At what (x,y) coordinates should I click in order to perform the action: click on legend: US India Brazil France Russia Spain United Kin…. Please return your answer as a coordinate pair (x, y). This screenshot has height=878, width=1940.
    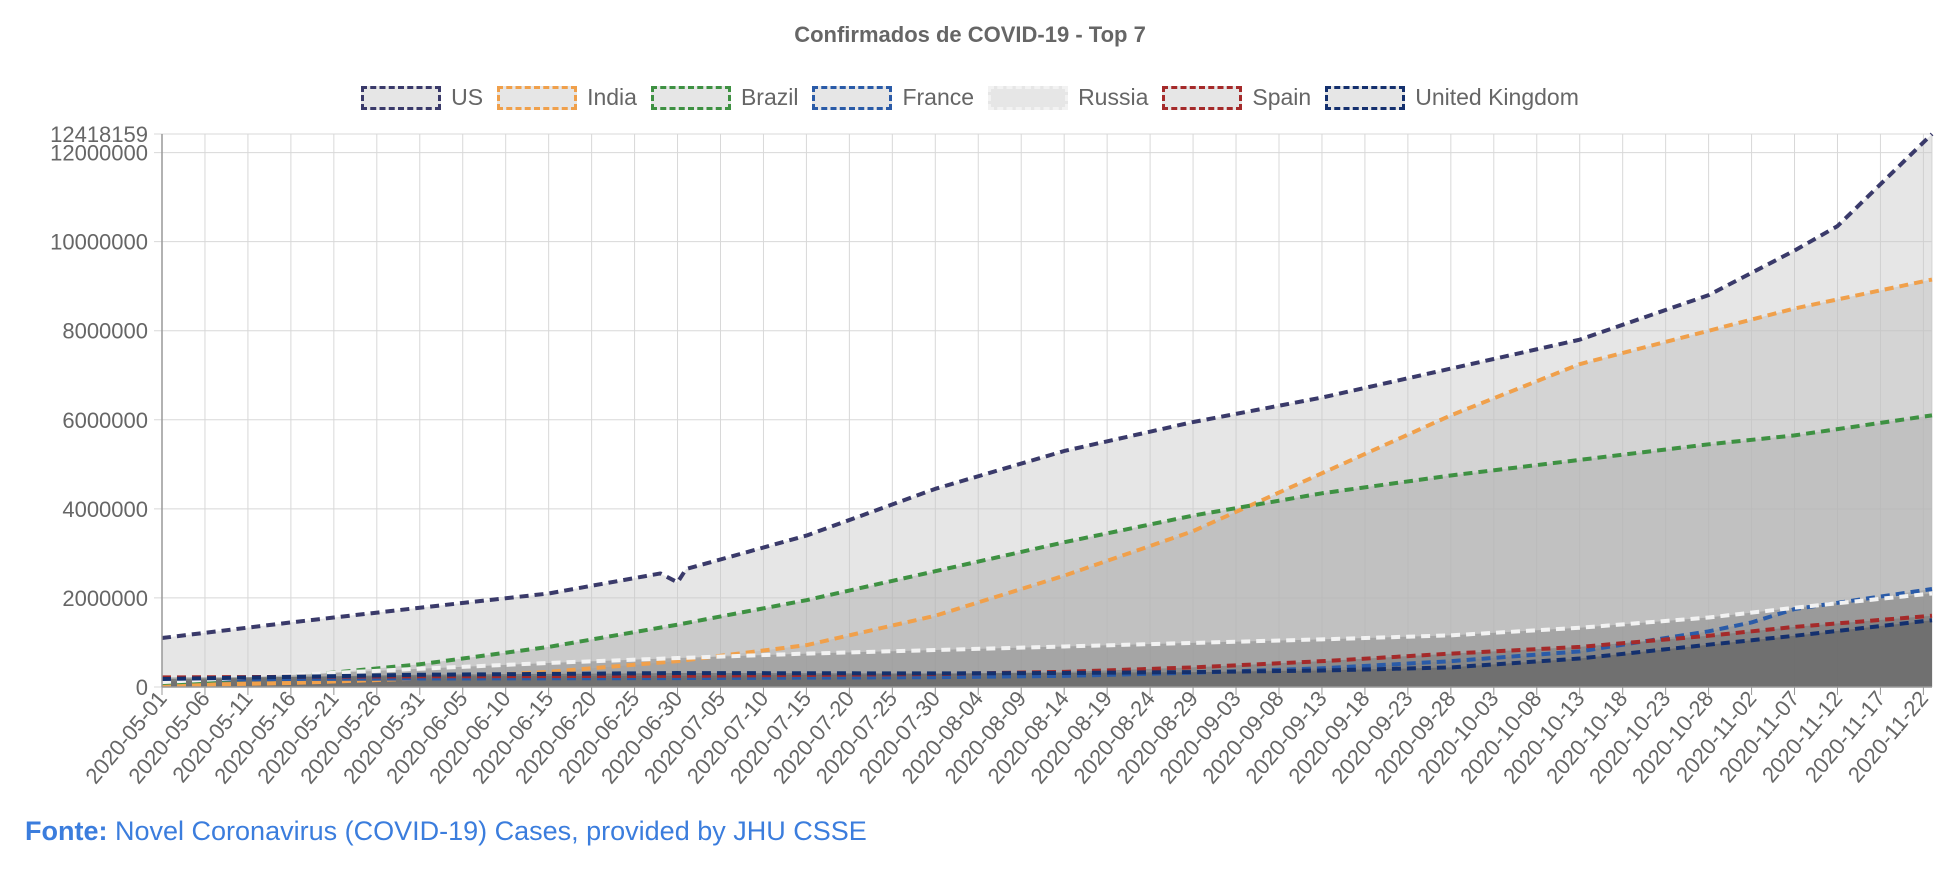
    Looking at the image, I should click on (970, 97).